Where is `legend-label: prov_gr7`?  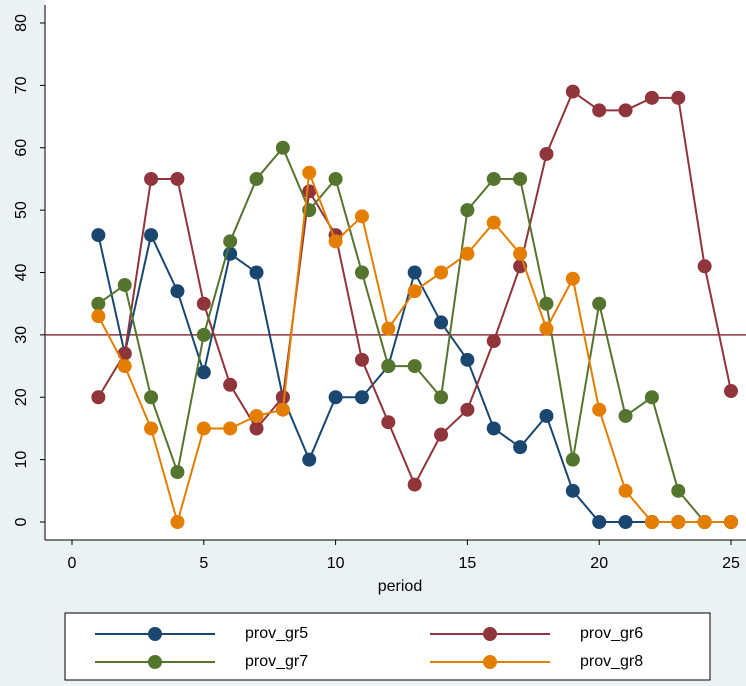
legend-label: prov_gr7 is located at coordinates (276, 661).